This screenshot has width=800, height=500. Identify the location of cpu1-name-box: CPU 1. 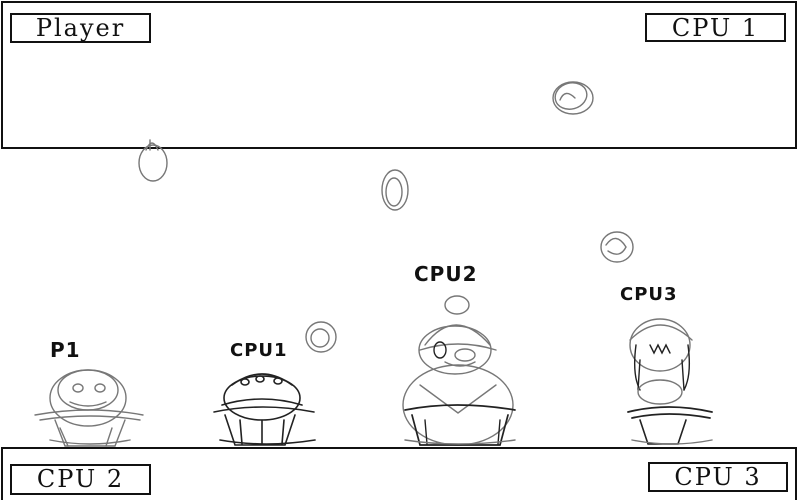
(715, 27).